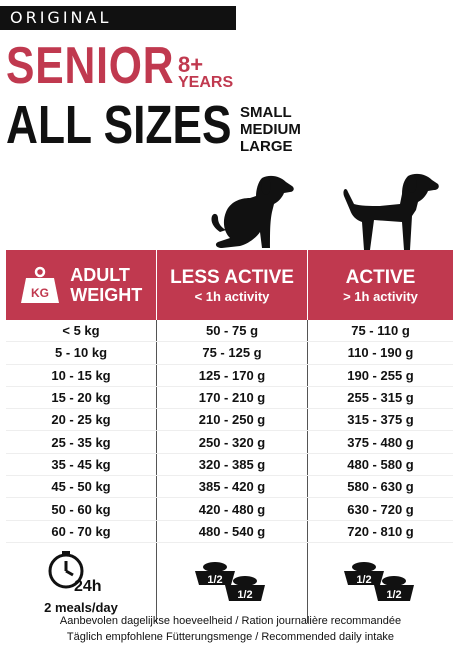 This screenshot has height=649, width=461. Describe the element at coordinates (380, 277) in the screenshot. I see `active-title: ACTIVE` at that location.